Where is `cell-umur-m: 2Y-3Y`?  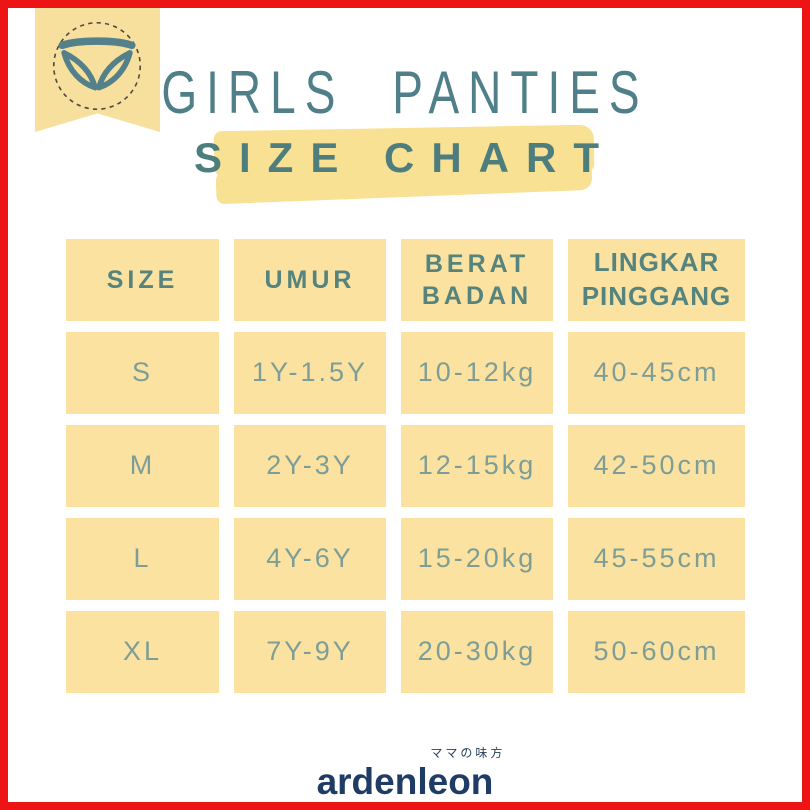 cell-umur-m: 2Y-3Y is located at coordinates (310, 466).